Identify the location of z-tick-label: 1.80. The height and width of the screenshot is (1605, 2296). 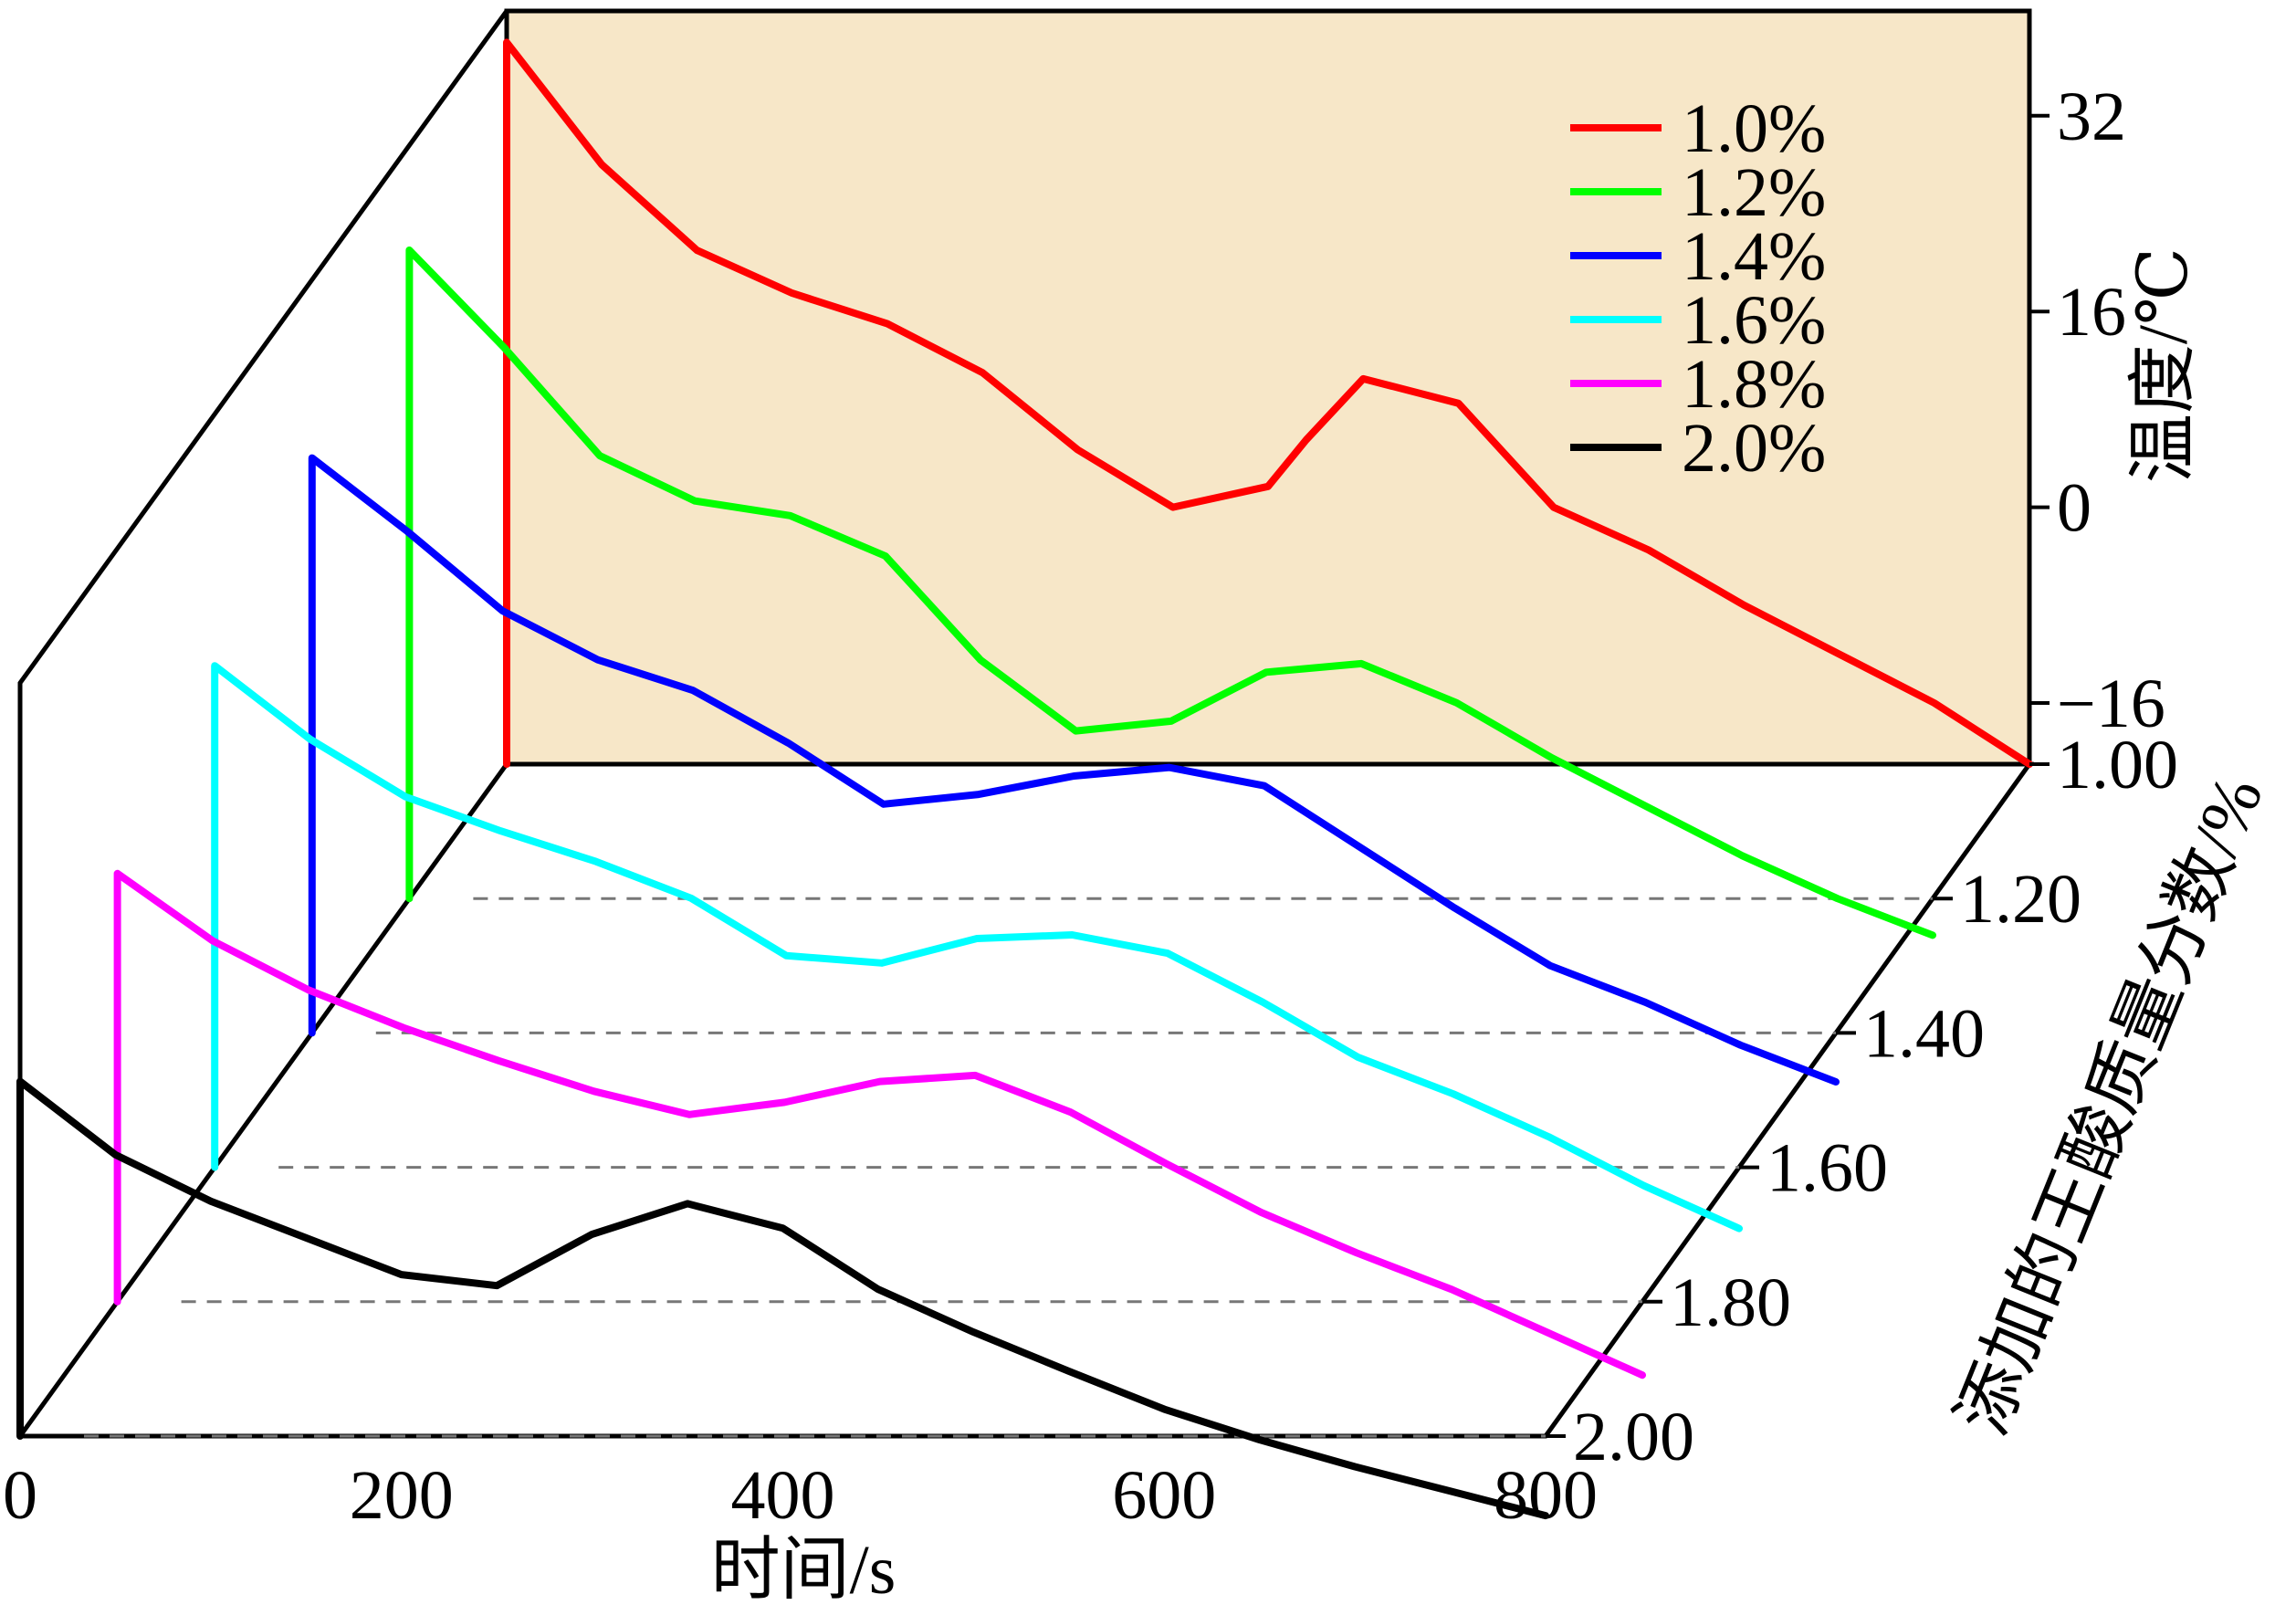
(1730, 1302).